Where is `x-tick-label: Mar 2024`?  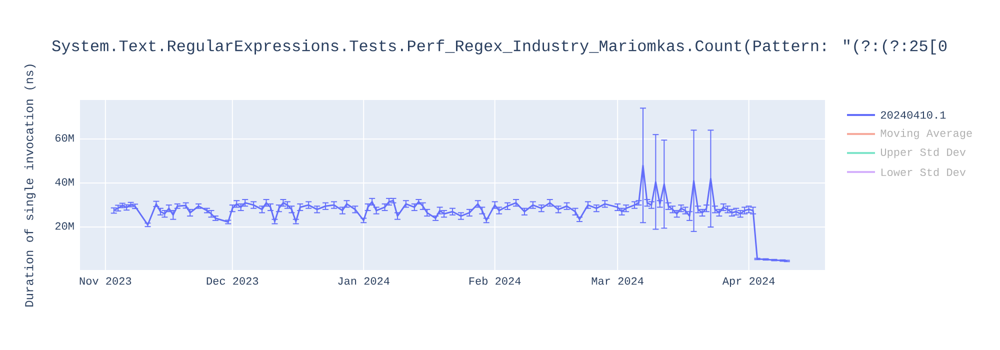
x-tick-label: Mar 2024 is located at coordinates (618, 281).